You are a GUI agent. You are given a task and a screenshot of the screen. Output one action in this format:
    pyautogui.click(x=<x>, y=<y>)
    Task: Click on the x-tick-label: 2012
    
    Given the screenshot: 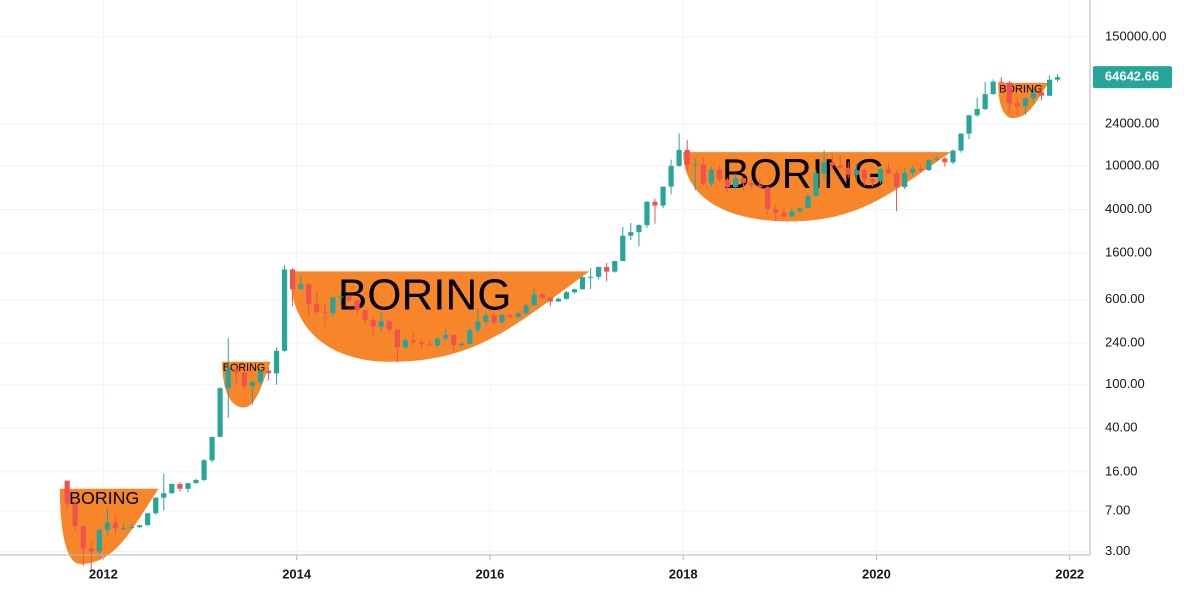 What is the action you would take?
    pyautogui.click(x=103, y=573)
    